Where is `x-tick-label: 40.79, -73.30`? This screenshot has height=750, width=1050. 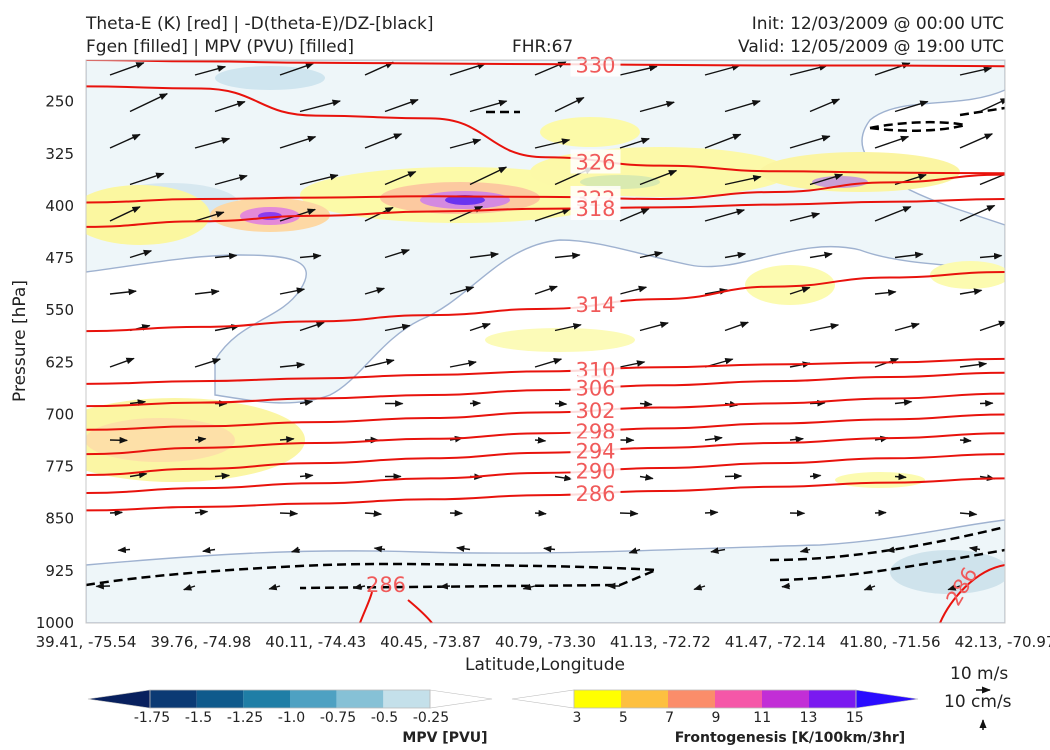
x-tick-label: 40.79, -73.30 is located at coordinates (545, 642).